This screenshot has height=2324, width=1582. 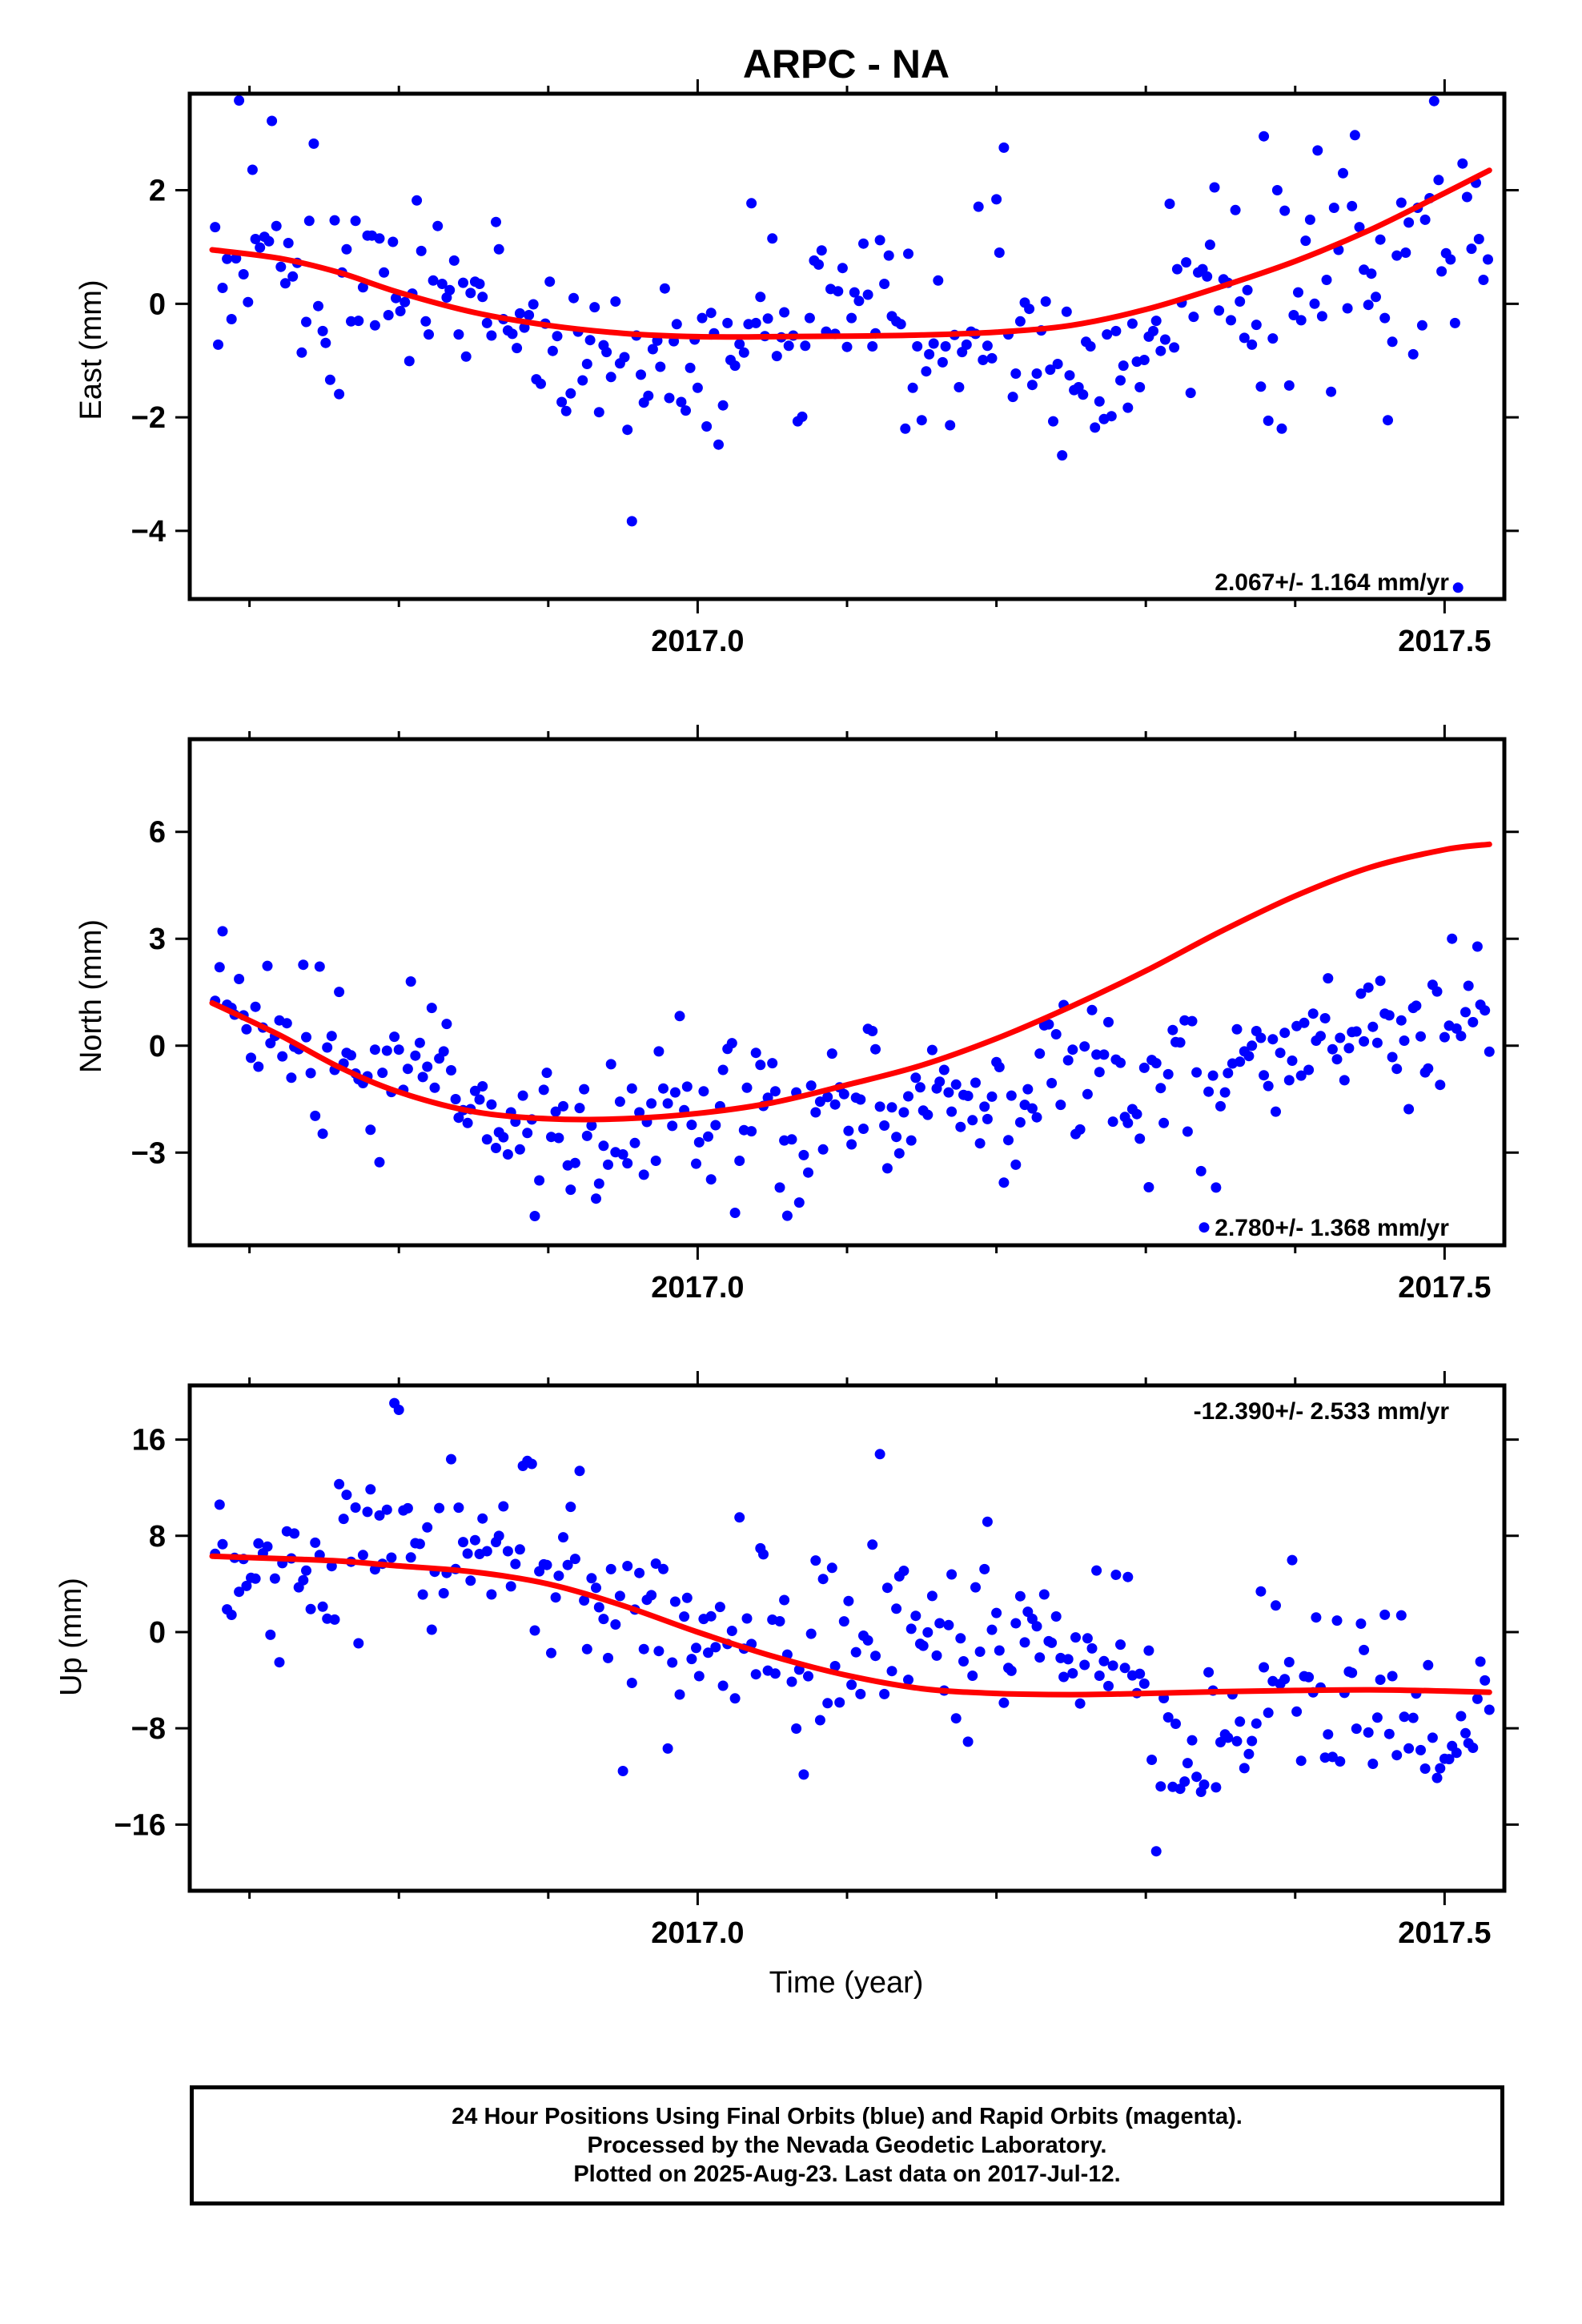 What do you see at coordinates (157, 1633) in the screenshot?
I see `y-tick-label-up: 0` at bounding box center [157, 1633].